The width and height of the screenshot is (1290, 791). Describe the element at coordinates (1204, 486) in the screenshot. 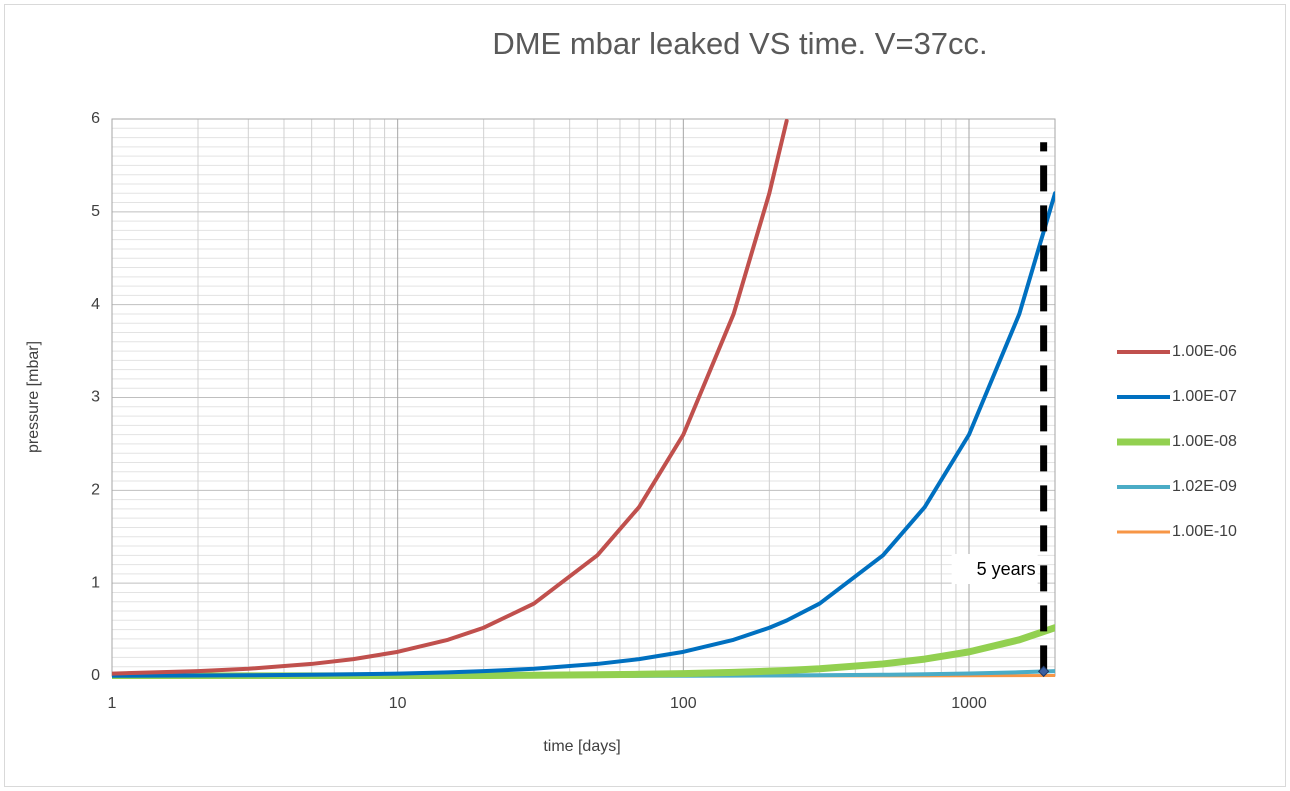

I see `legend-label: 1.02E-09` at that location.